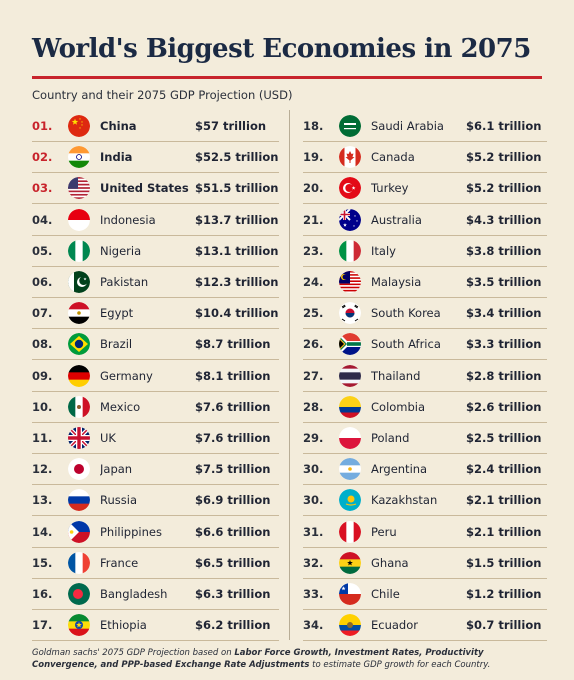 Image resolution: width=574 pixels, height=680 pixels. Describe the element at coordinates (155, 126) in the screenshot. I see `table-row: 01. China $57 trillion` at that location.